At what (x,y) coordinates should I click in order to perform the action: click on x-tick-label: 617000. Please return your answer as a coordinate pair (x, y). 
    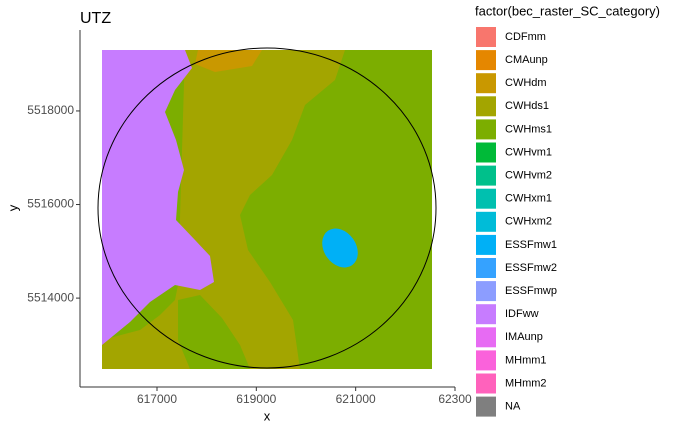
    Looking at the image, I should click on (157, 399).